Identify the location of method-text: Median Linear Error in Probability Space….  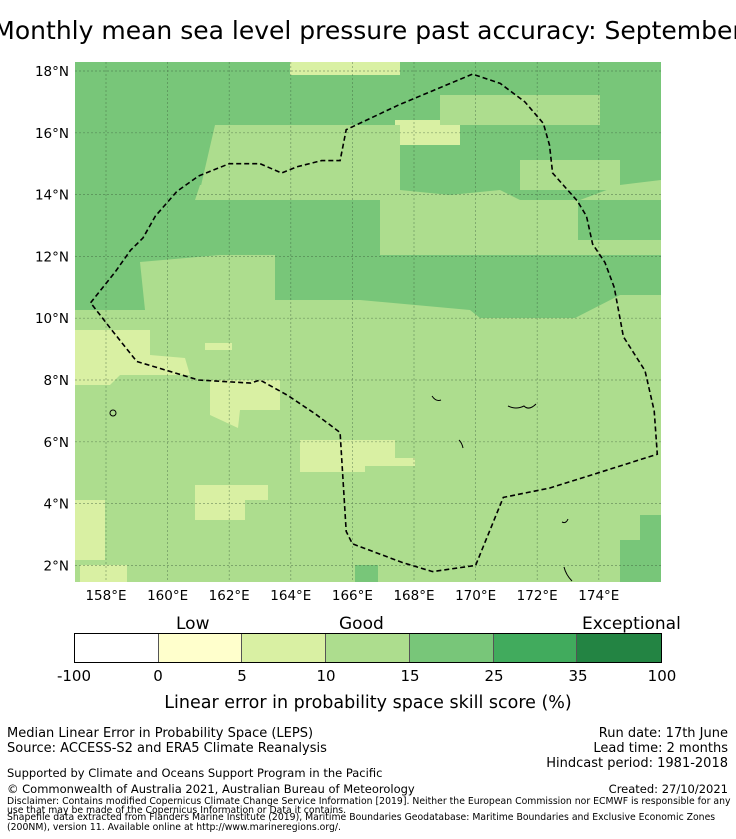
(160, 733).